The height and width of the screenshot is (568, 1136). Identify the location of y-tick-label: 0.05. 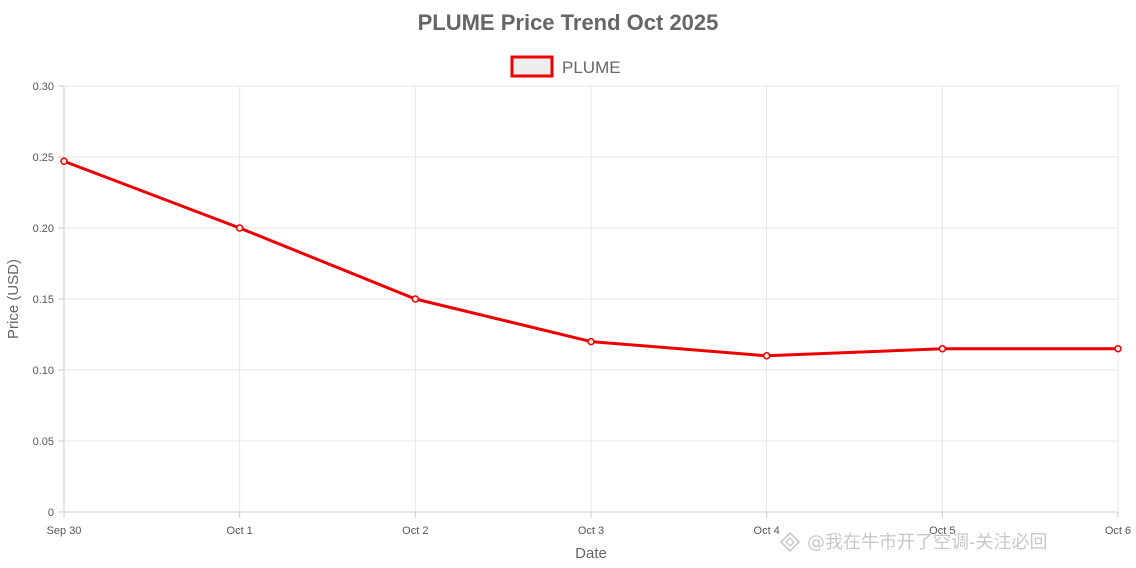
(43, 442).